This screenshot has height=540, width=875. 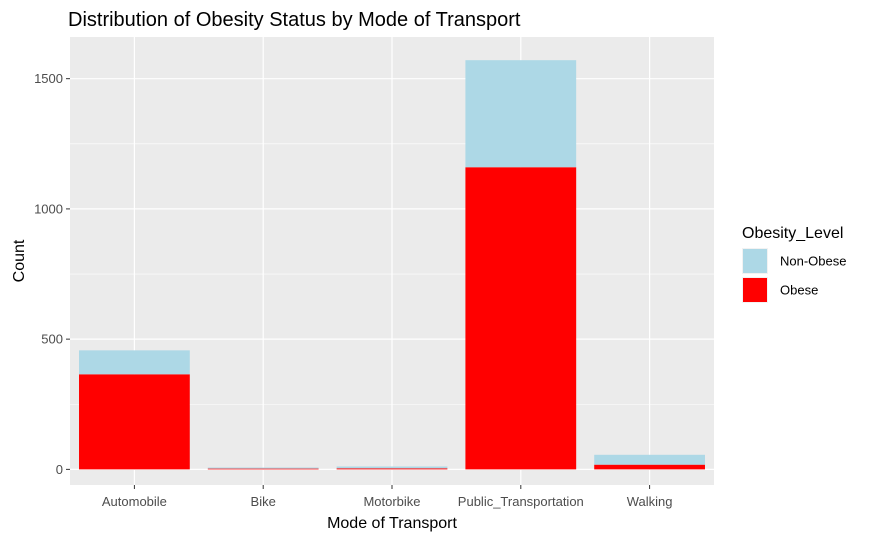 I want to click on y-tick-label: 1500, so click(x=48, y=78).